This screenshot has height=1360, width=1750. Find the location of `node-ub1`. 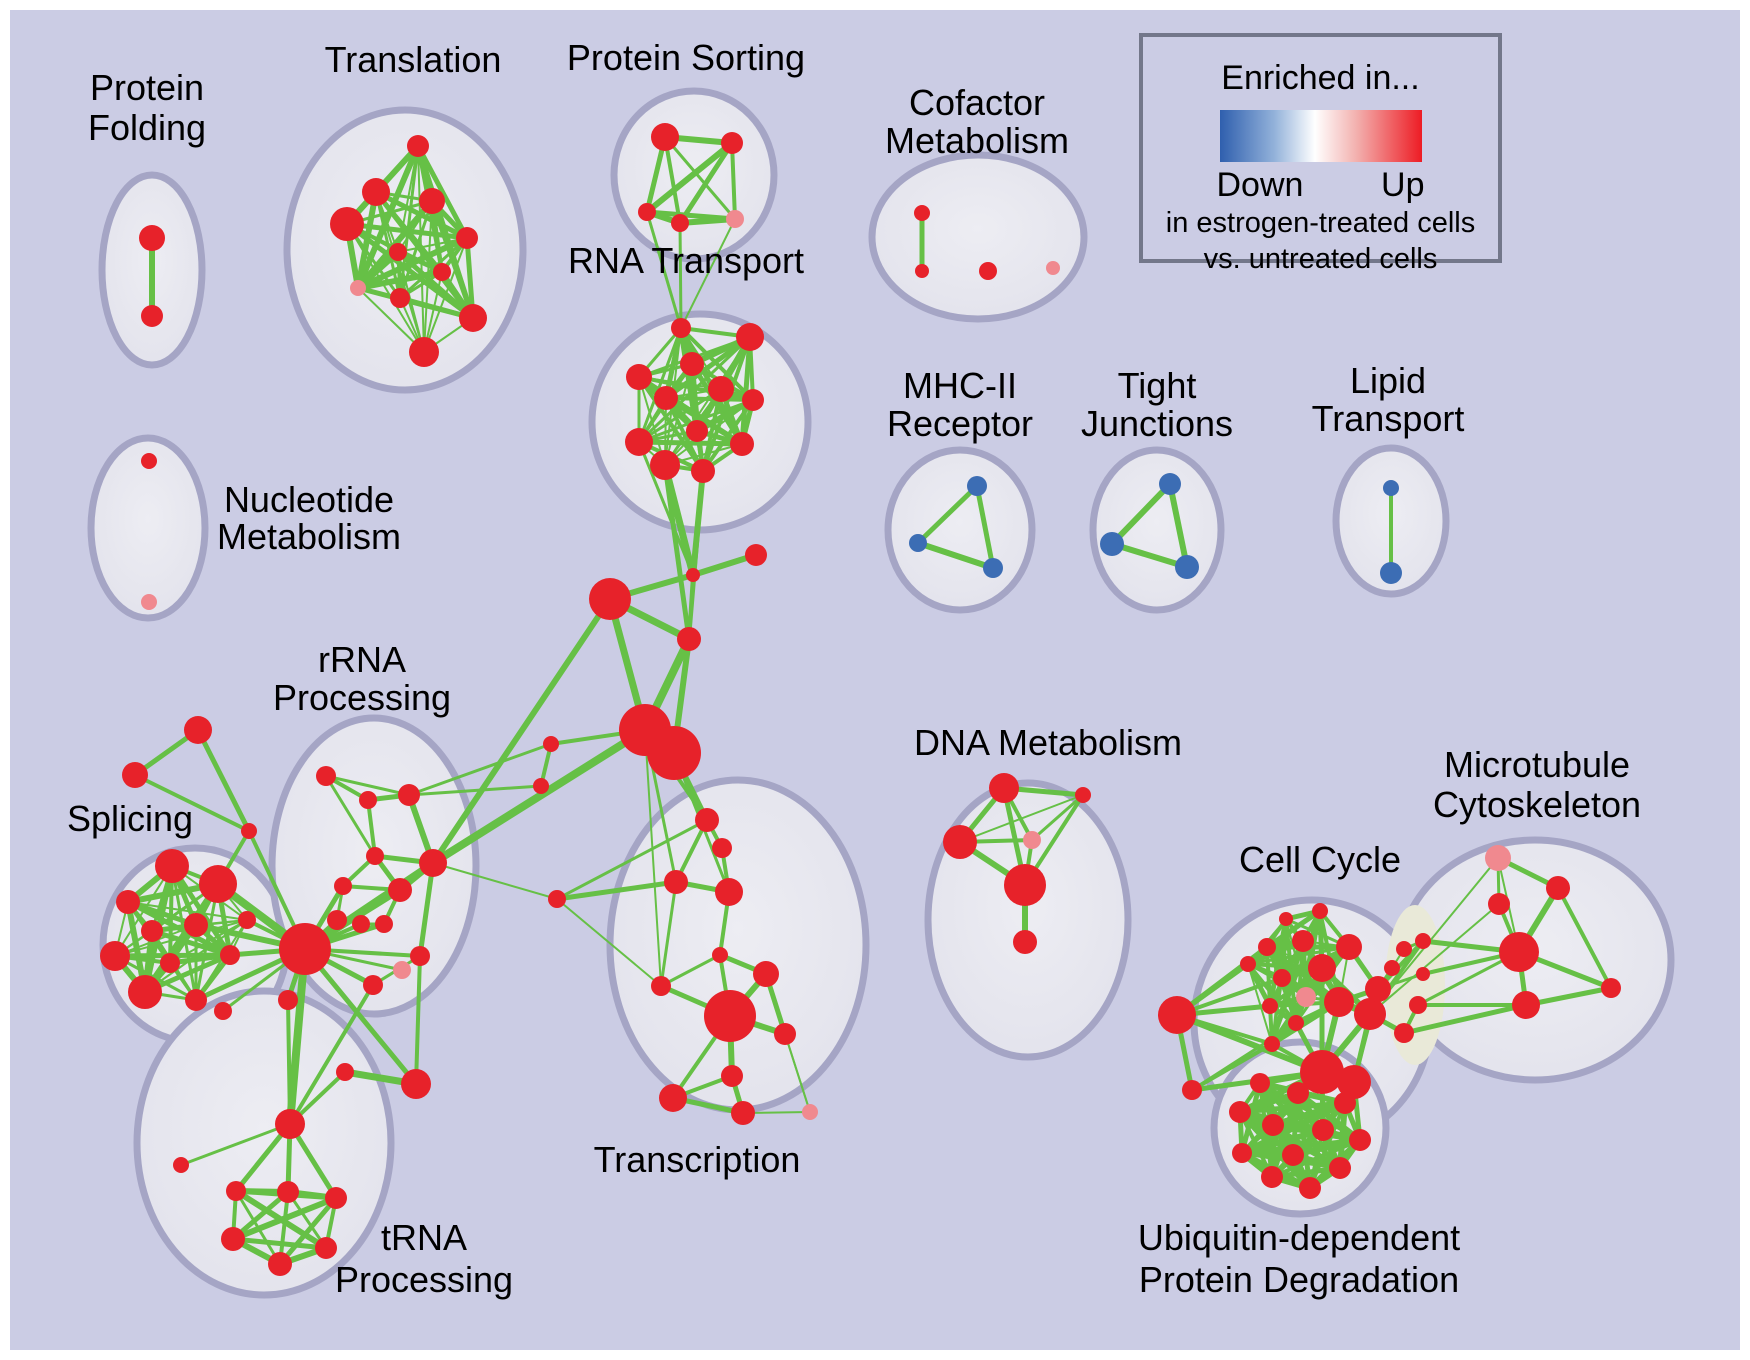

node-ub1 is located at coordinates (1260, 1083).